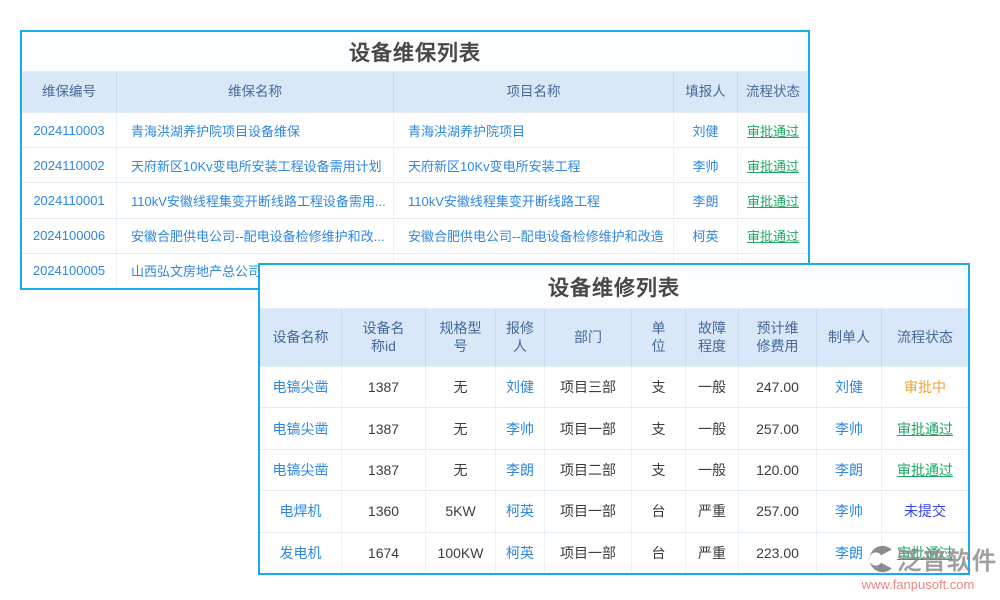 Image resolution: width=1000 pixels, height=600 pixels. Describe the element at coordinates (255, 92) in the screenshot. I see `column-header-maintenance-name: 维保名称` at that location.